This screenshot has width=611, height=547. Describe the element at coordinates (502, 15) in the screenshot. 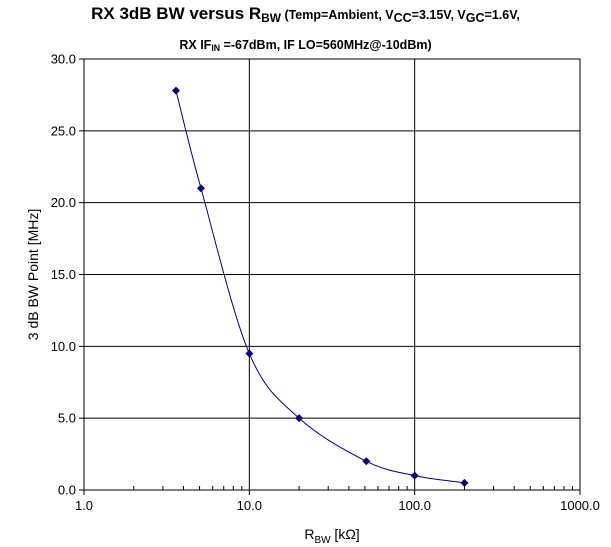

I see `vgc-condition: =1.6V,` at that location.